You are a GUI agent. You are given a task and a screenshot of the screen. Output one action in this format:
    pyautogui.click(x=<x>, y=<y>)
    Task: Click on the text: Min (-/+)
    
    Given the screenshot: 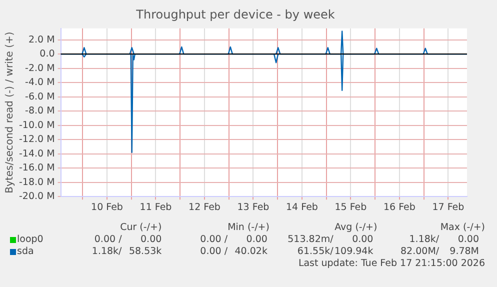 What is the action you would take?
    pyautogui.click(x=248, y=228)
    